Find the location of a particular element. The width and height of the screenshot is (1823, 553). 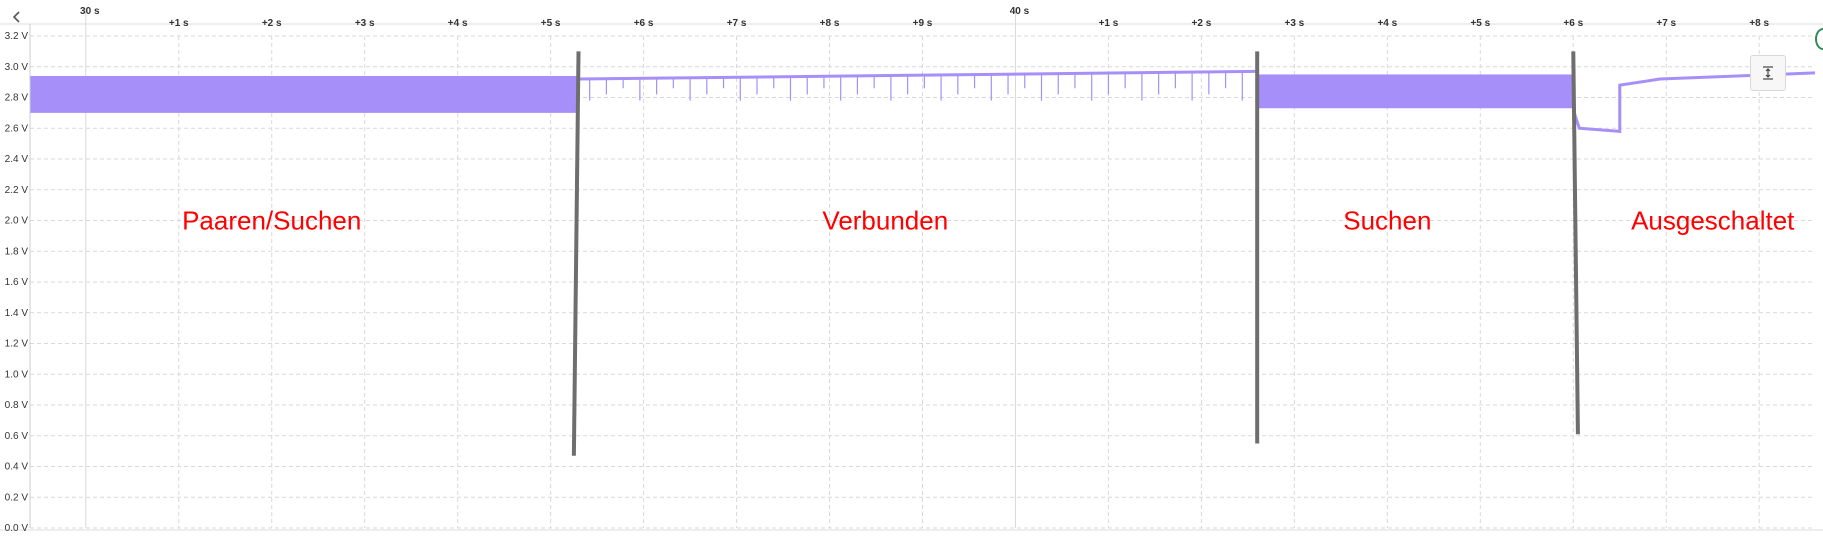

fit-vertical-button is located at coordinates (1768, 73).